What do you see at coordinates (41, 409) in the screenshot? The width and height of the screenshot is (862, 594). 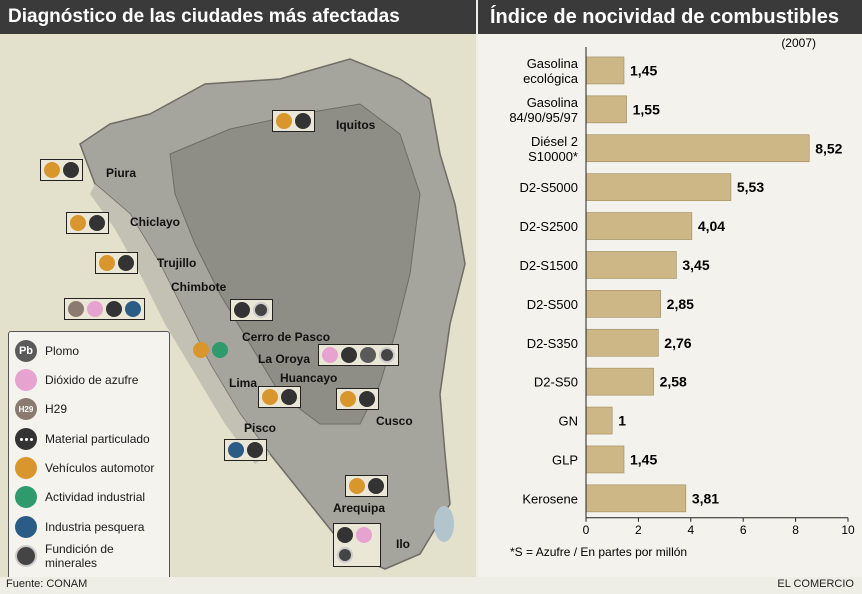 I see `legend-row-h2s: H29 H29` at bounding box center [41, 409].